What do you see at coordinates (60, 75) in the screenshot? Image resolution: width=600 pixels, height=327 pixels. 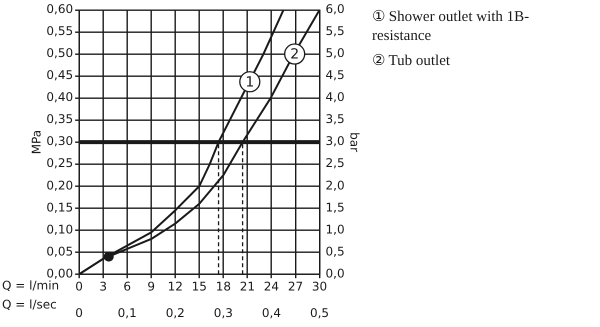 I see `y-tick-label: 0,45` at bounding box center [60, 75].